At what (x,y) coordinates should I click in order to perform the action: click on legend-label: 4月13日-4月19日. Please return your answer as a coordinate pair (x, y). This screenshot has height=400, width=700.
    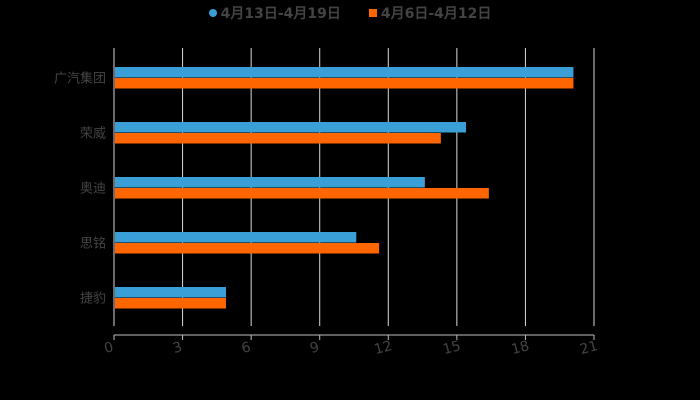
    Looking at the image, I should click on (280, 14).